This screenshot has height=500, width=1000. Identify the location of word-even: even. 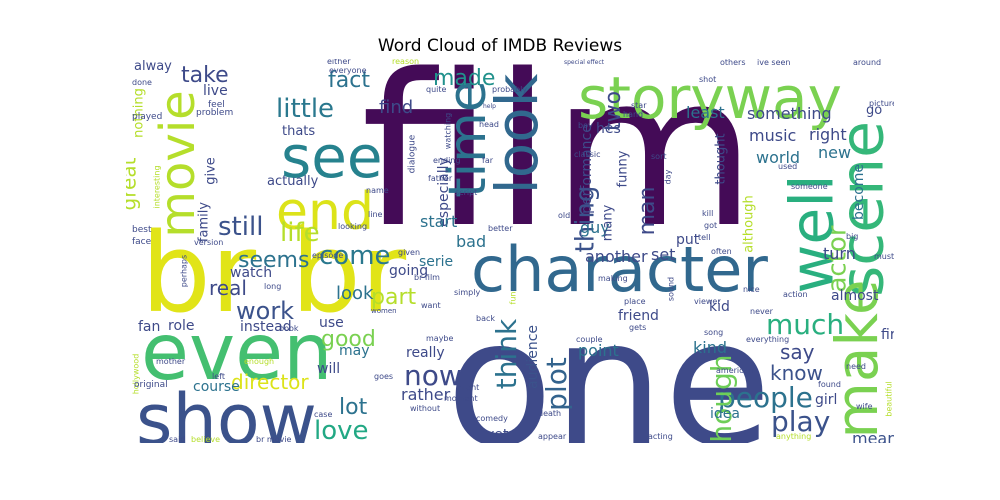
(237, 353).